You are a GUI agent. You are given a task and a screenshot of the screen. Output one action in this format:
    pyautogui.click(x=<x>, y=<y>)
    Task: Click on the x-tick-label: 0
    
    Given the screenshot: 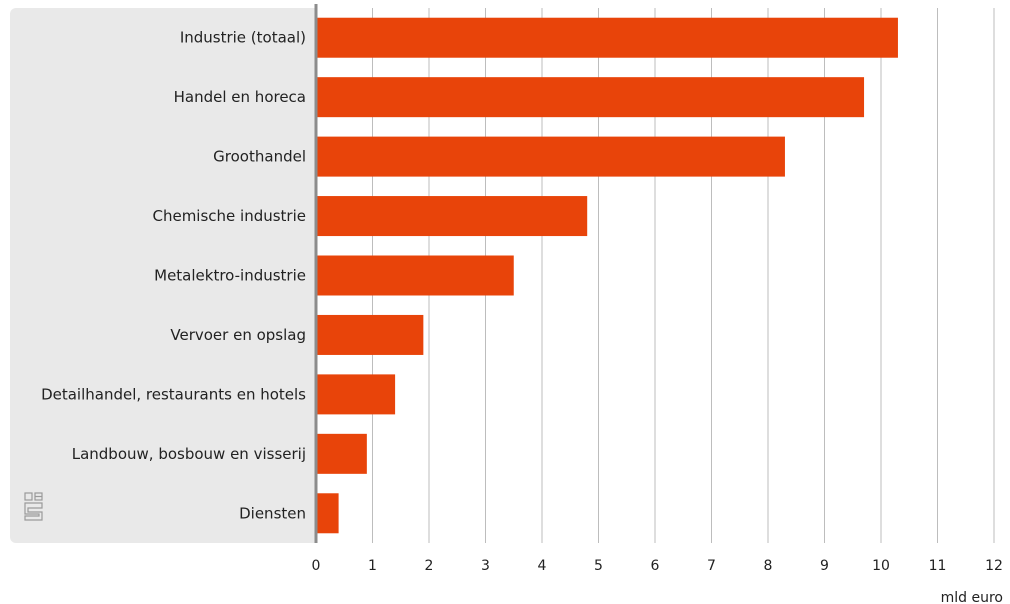 What is the action you would take?
    pyautogui.click(x=316, y=566)
    